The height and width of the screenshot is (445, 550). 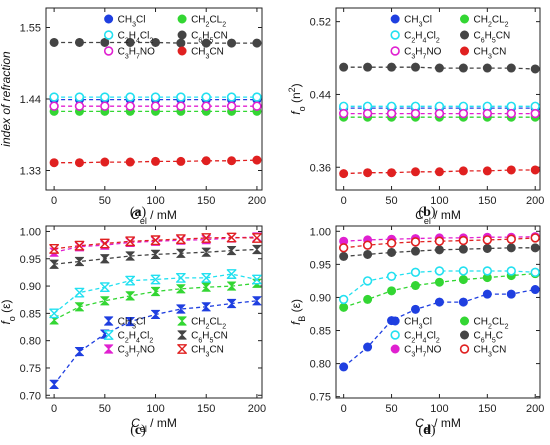 I want to click on text-run: (n, so click(x=296, y=99).